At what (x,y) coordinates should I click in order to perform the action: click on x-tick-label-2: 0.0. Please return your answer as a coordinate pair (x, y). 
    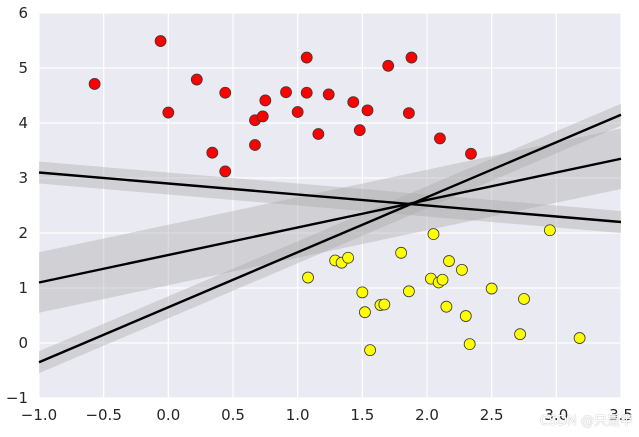
    Looking at the image, I should click on (168, 415).